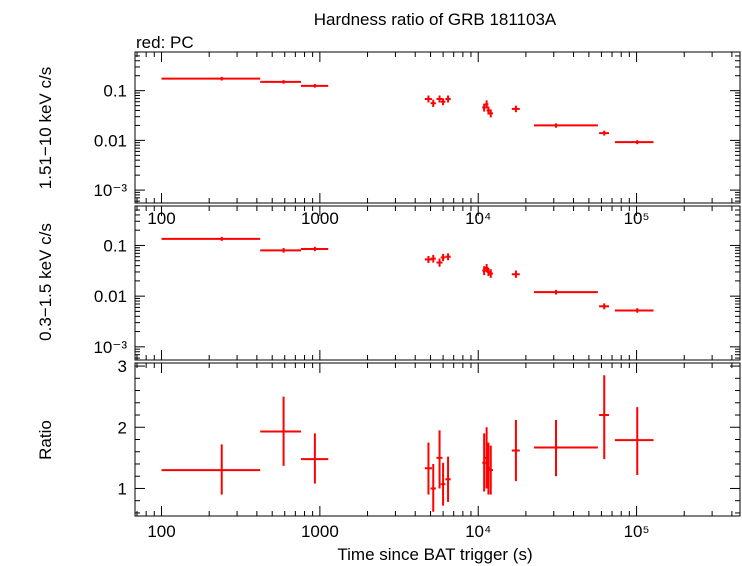  What do you see at coordinates (45, 440) in the screenshot?
I see `panel-bottom-ylabel: Ratio` at bounding box center [45, 440].